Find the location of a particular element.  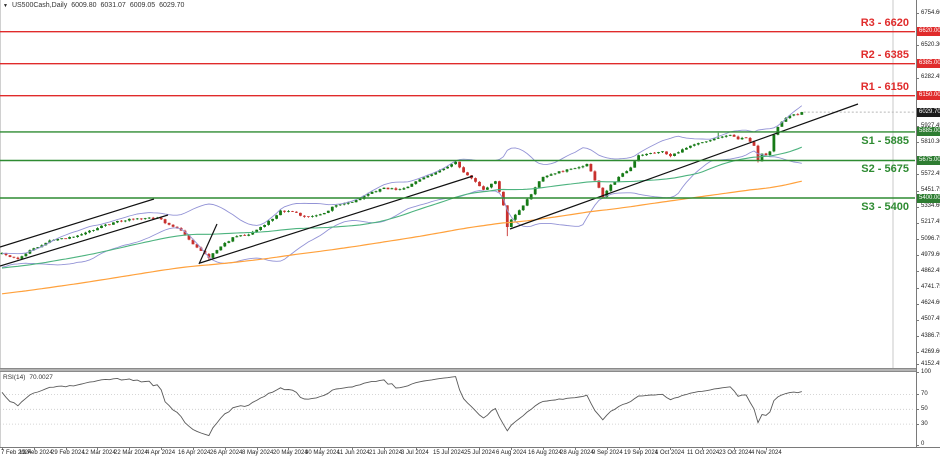

date-label: 4 Nov 2024 is located at coordinates (766, 453).